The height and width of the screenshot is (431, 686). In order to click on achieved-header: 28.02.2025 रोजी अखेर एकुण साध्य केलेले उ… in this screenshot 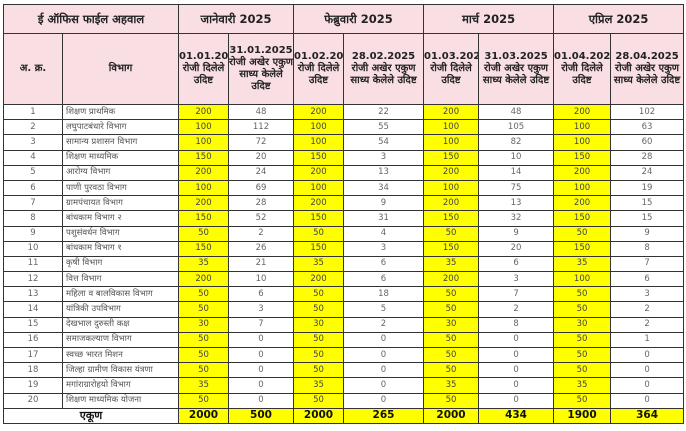, I will do `click(384, 69)`.